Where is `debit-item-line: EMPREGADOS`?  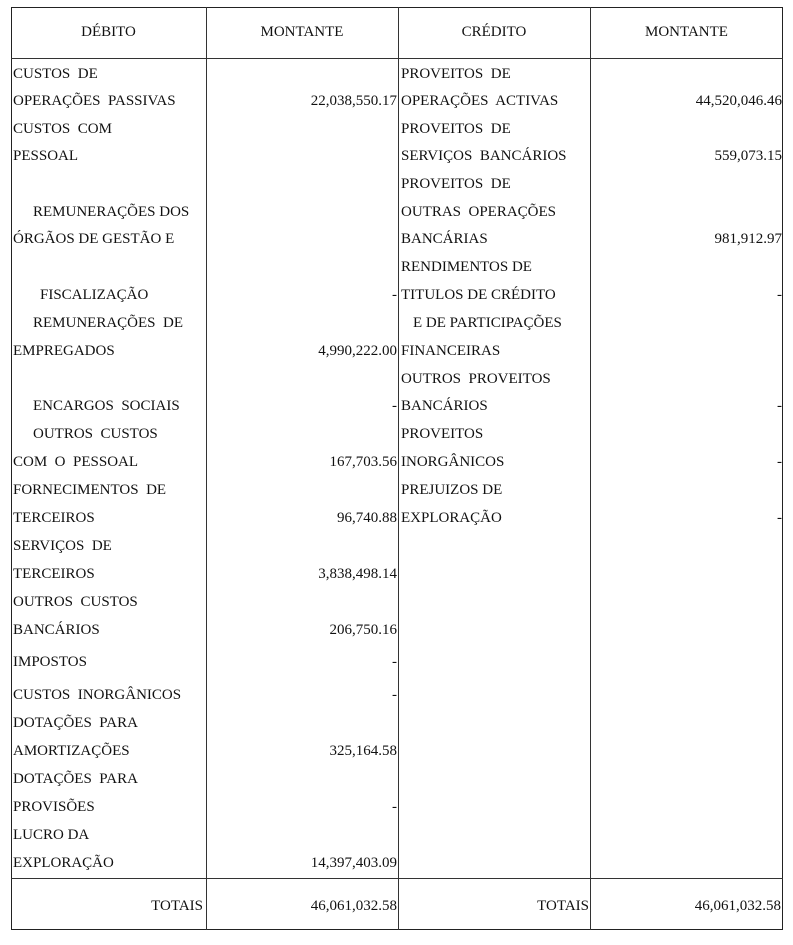
debit-item-line: EMPREGADOS is located at coordinates (64, 351).